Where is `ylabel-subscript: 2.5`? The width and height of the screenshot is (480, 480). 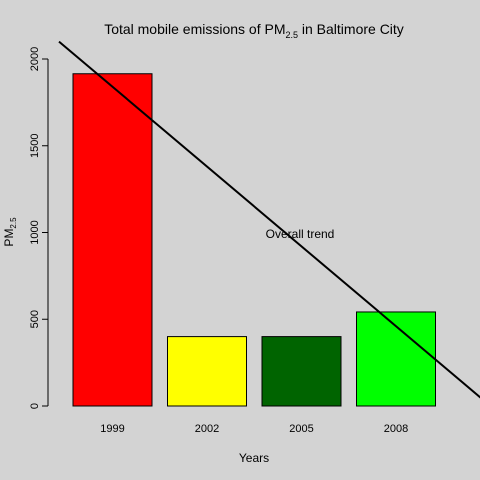
ylabel-subscript: 2.5 is located at coordinates (13, 223).